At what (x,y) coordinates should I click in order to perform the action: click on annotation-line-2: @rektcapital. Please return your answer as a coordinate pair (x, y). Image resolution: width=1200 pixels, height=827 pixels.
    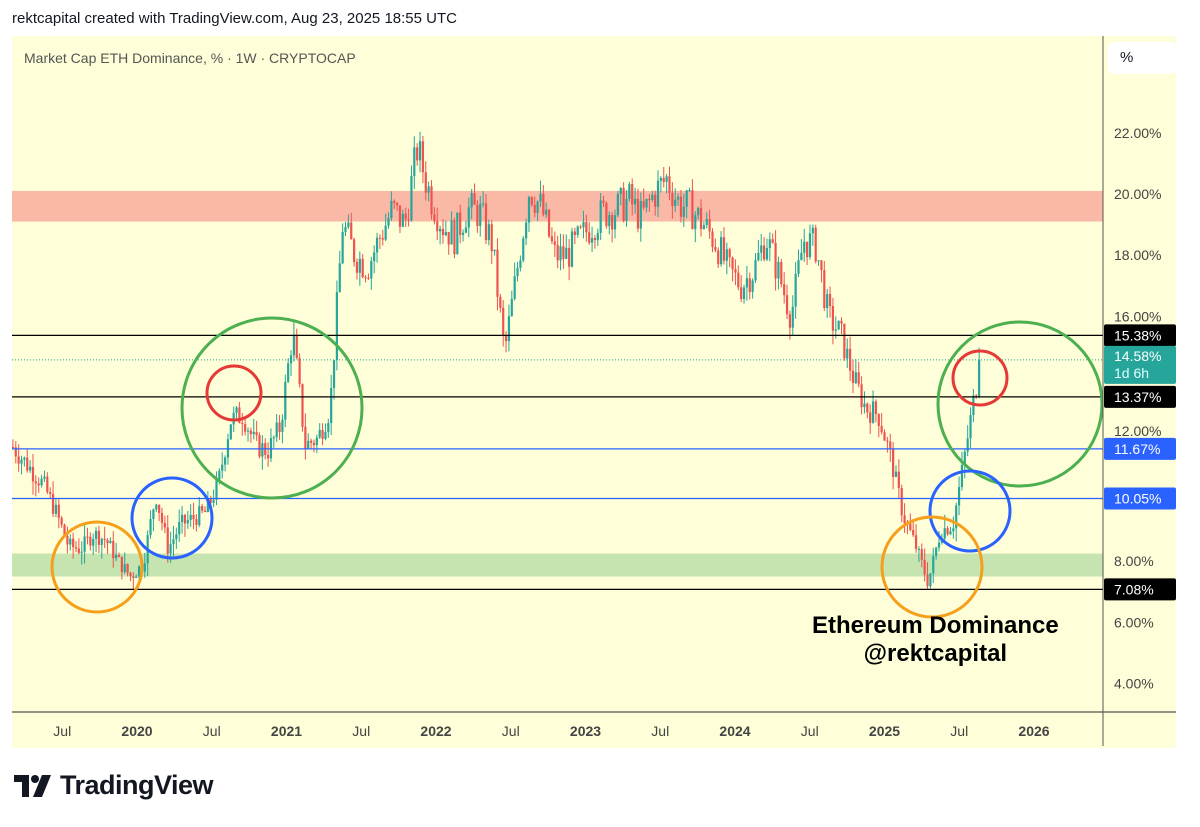
    Looking at the image, I should click on (935, 653).